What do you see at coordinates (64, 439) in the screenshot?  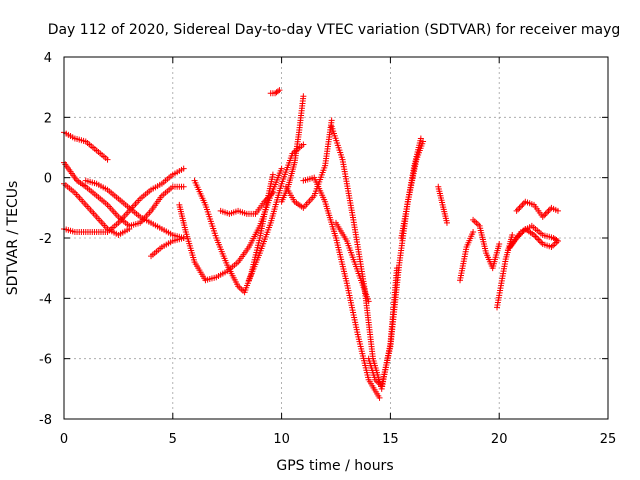 I see `x-tick-label: 0` at bounding box center [64, 439].